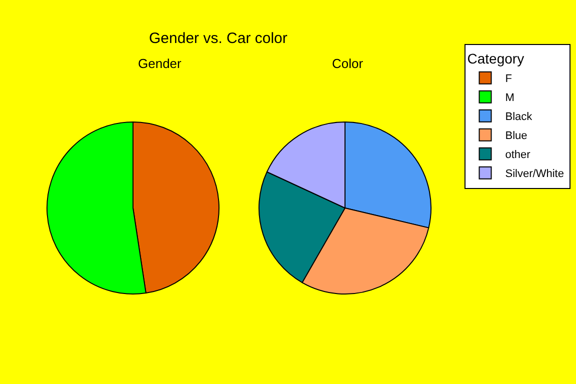 The image size is (576, 384). I want to click on legend-label: Black, so click(519, 117).